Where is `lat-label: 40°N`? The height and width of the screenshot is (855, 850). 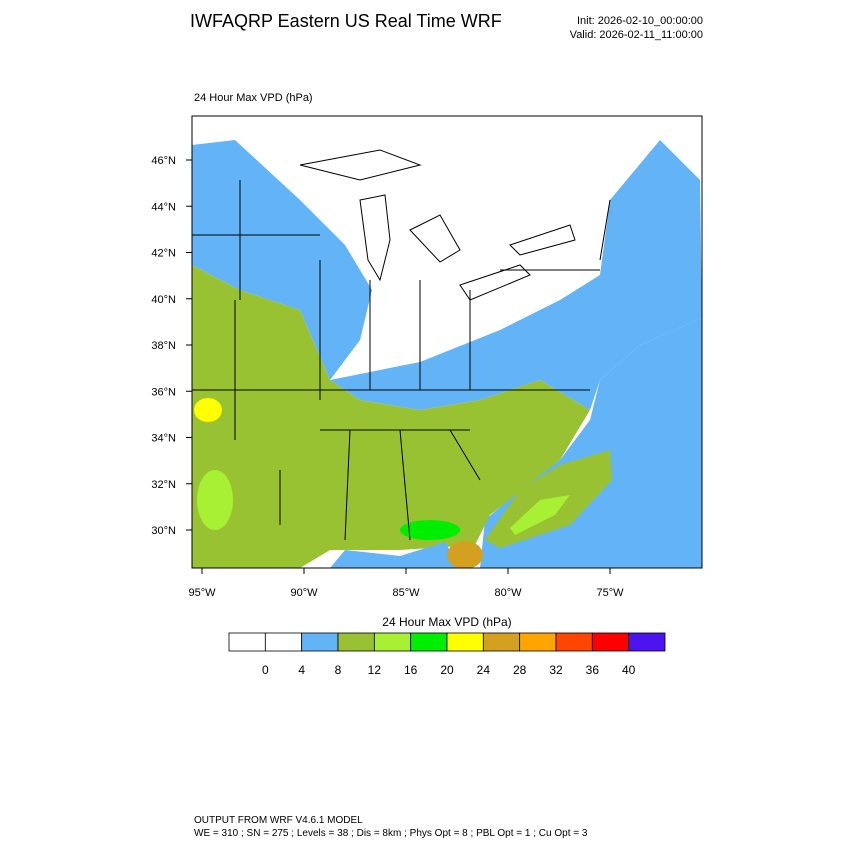 lat-label: 40°N is located at coordinates (163, 300).